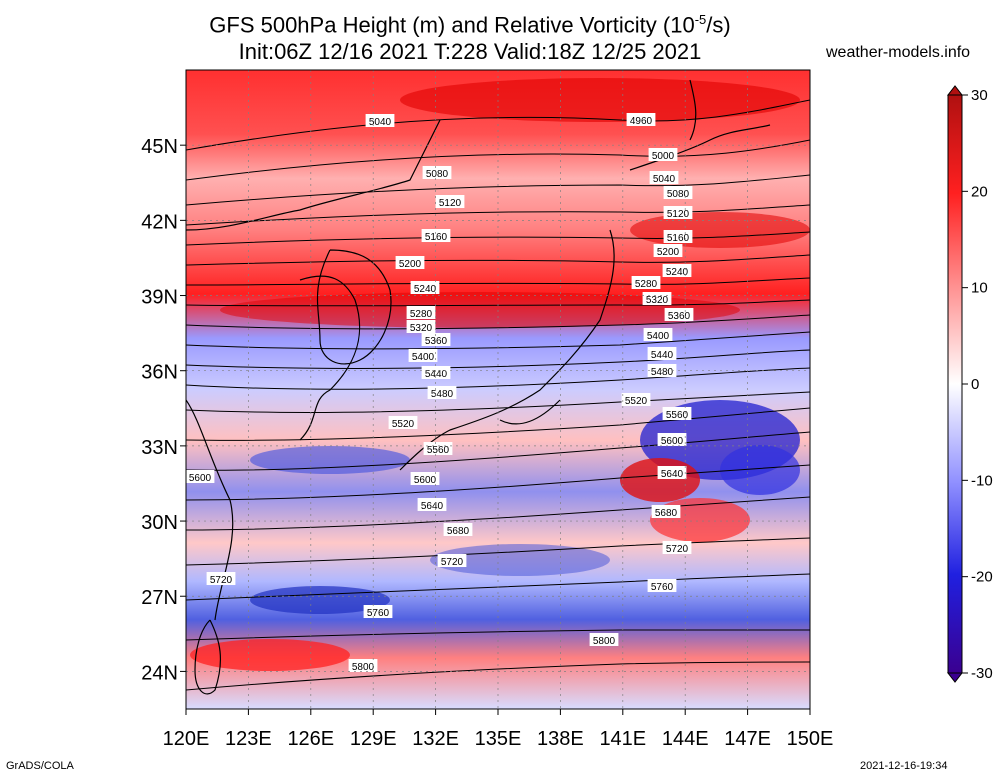 The width and height of the screenshot is (1000, 779). Describe the element at coordinates (163, 410) in the screenshot. I see `lat-axis: 45N 42N 39N 36N 33N 30N 27N 24N` at that location.